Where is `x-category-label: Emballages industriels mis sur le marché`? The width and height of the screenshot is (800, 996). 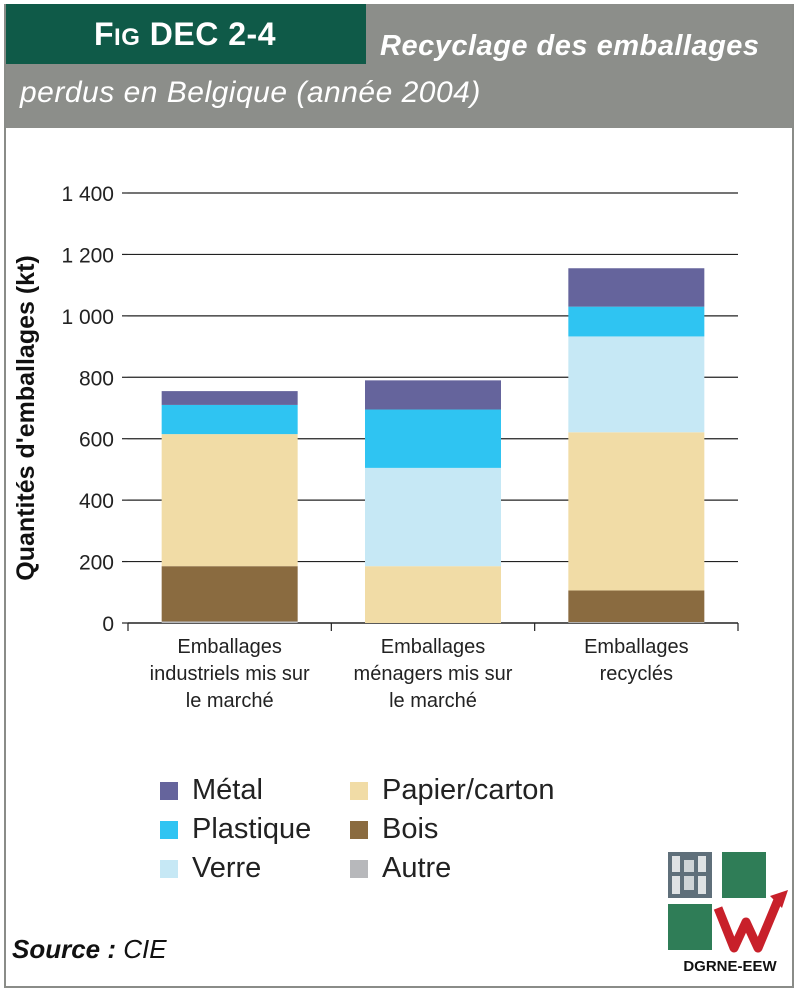 x-category-label: Emballages industriels mis sur le marché is located at coordinates (230, 674).